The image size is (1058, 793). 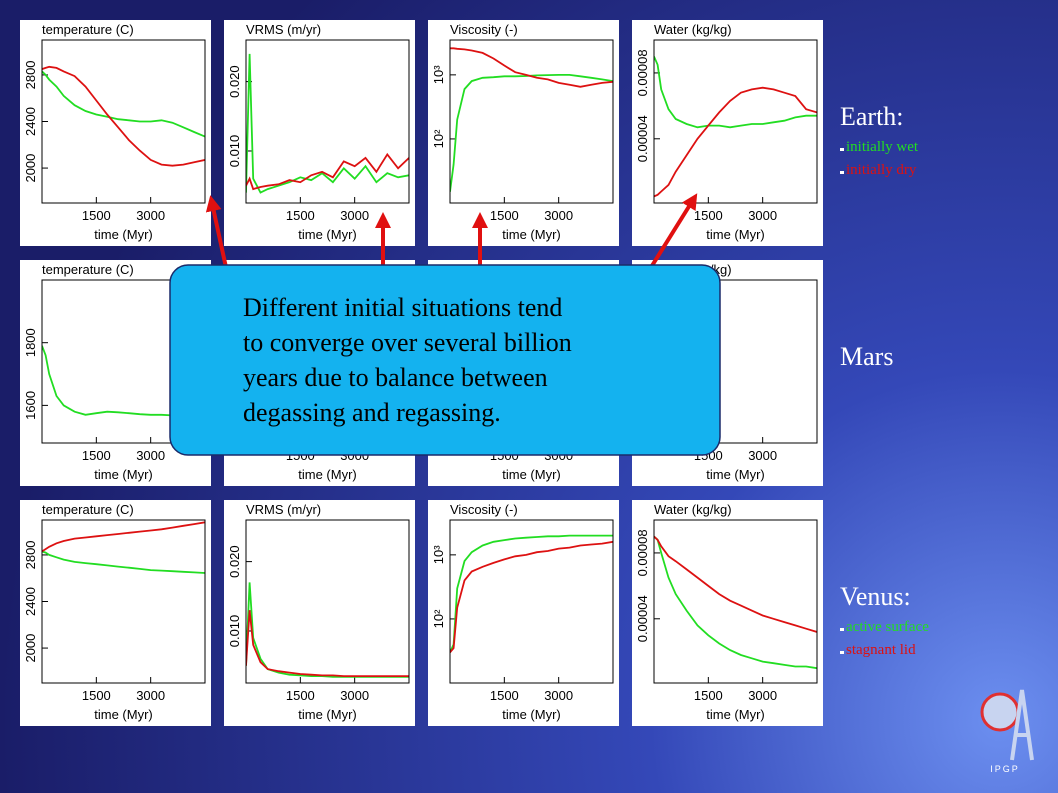 I want to click on panel: Viscosity (-) time (Myr) 1500 3000 10² 10³, so click(x=523, y=613).